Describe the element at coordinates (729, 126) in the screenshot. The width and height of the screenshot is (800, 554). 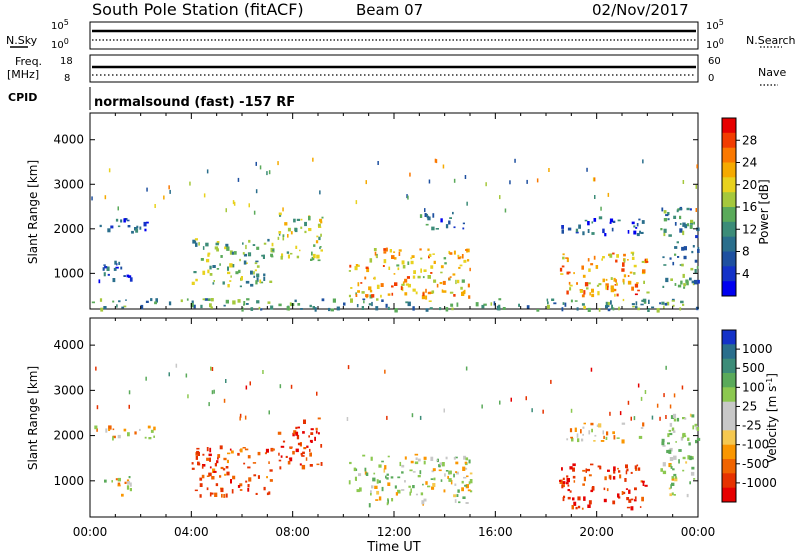
I see `colorbar-segment` at that location.